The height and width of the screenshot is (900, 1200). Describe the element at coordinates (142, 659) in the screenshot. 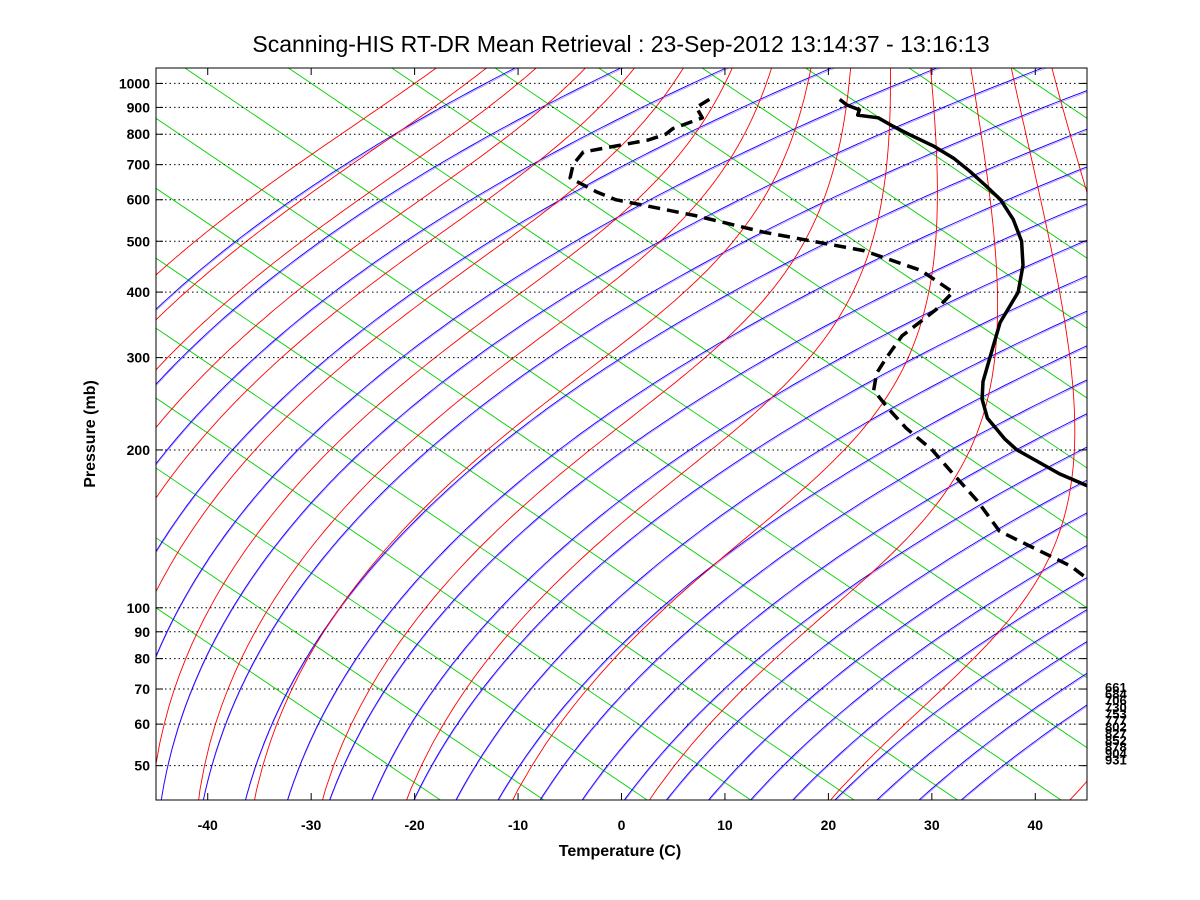

I see `y-tick-label: 80` at that location.